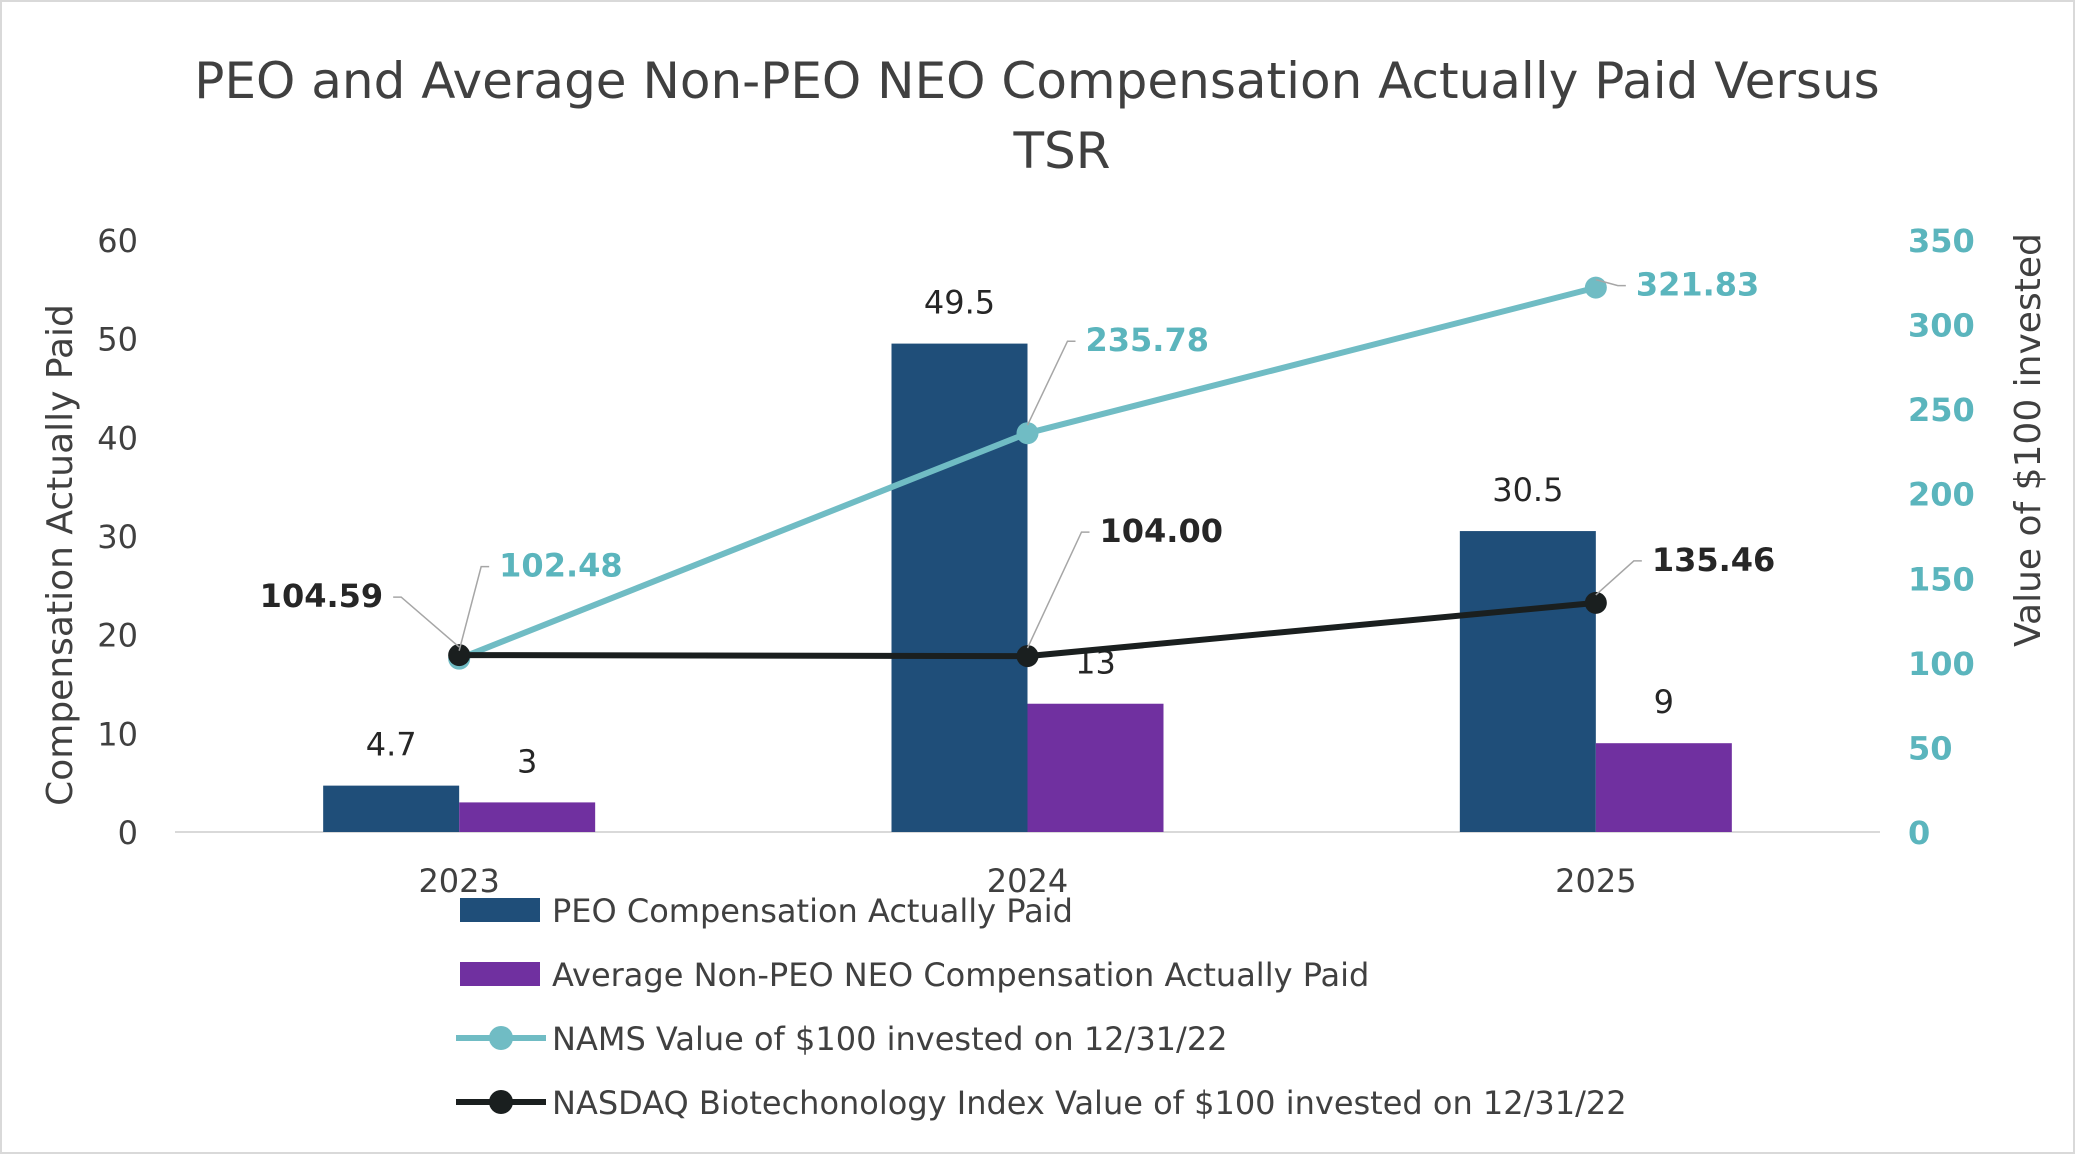  Describe the element at coordinates (391, 745) in the screenshot. I see `bar-data-label: 4.7` at that location.